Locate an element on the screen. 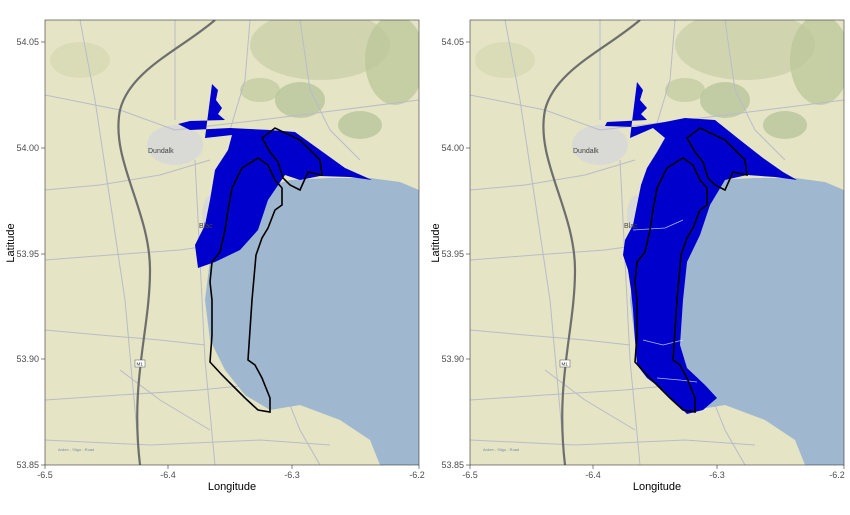  flood-extent is located at coordinates (701, 248).